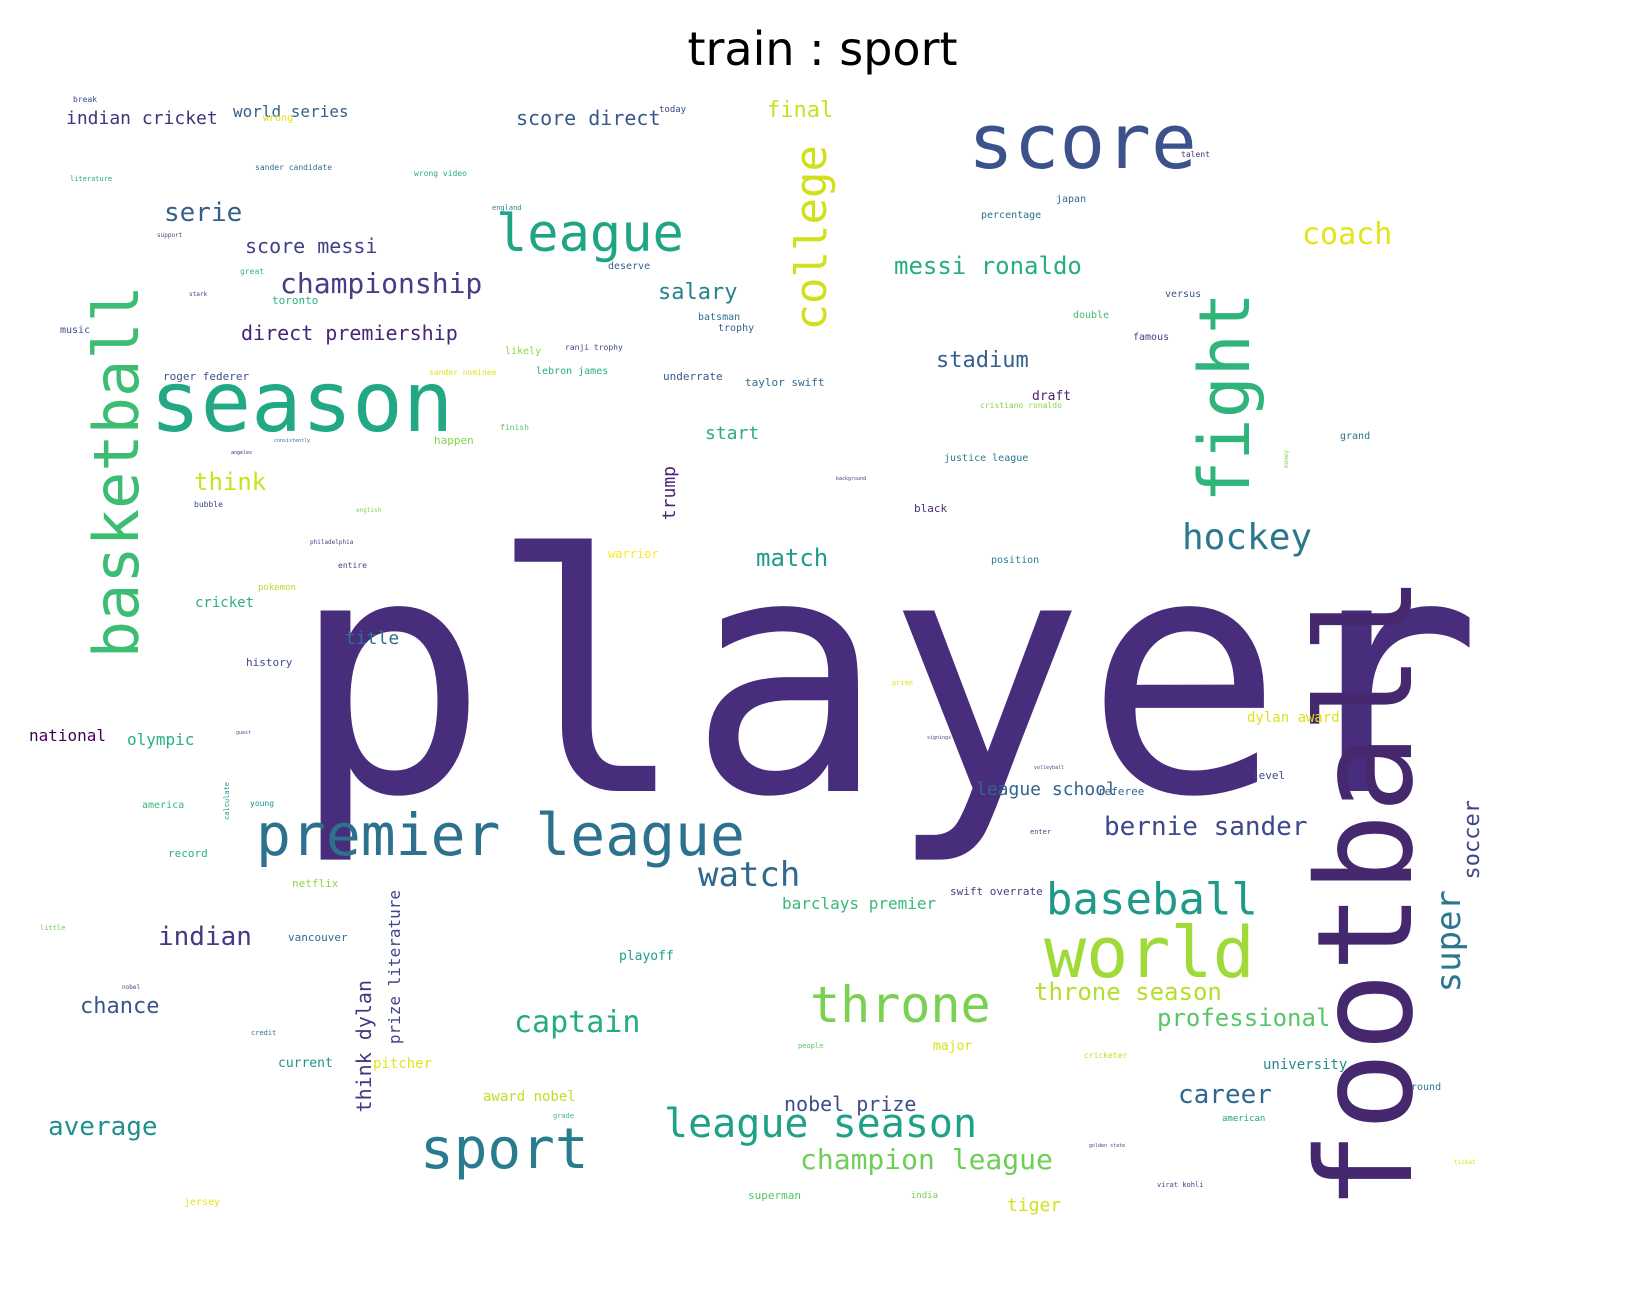 The width and height of the screenshot is (1645, 1311). Describe the element at coordinates (394, 967) in the screenshot. I see `word-prize-literature: prize literature` at that location.